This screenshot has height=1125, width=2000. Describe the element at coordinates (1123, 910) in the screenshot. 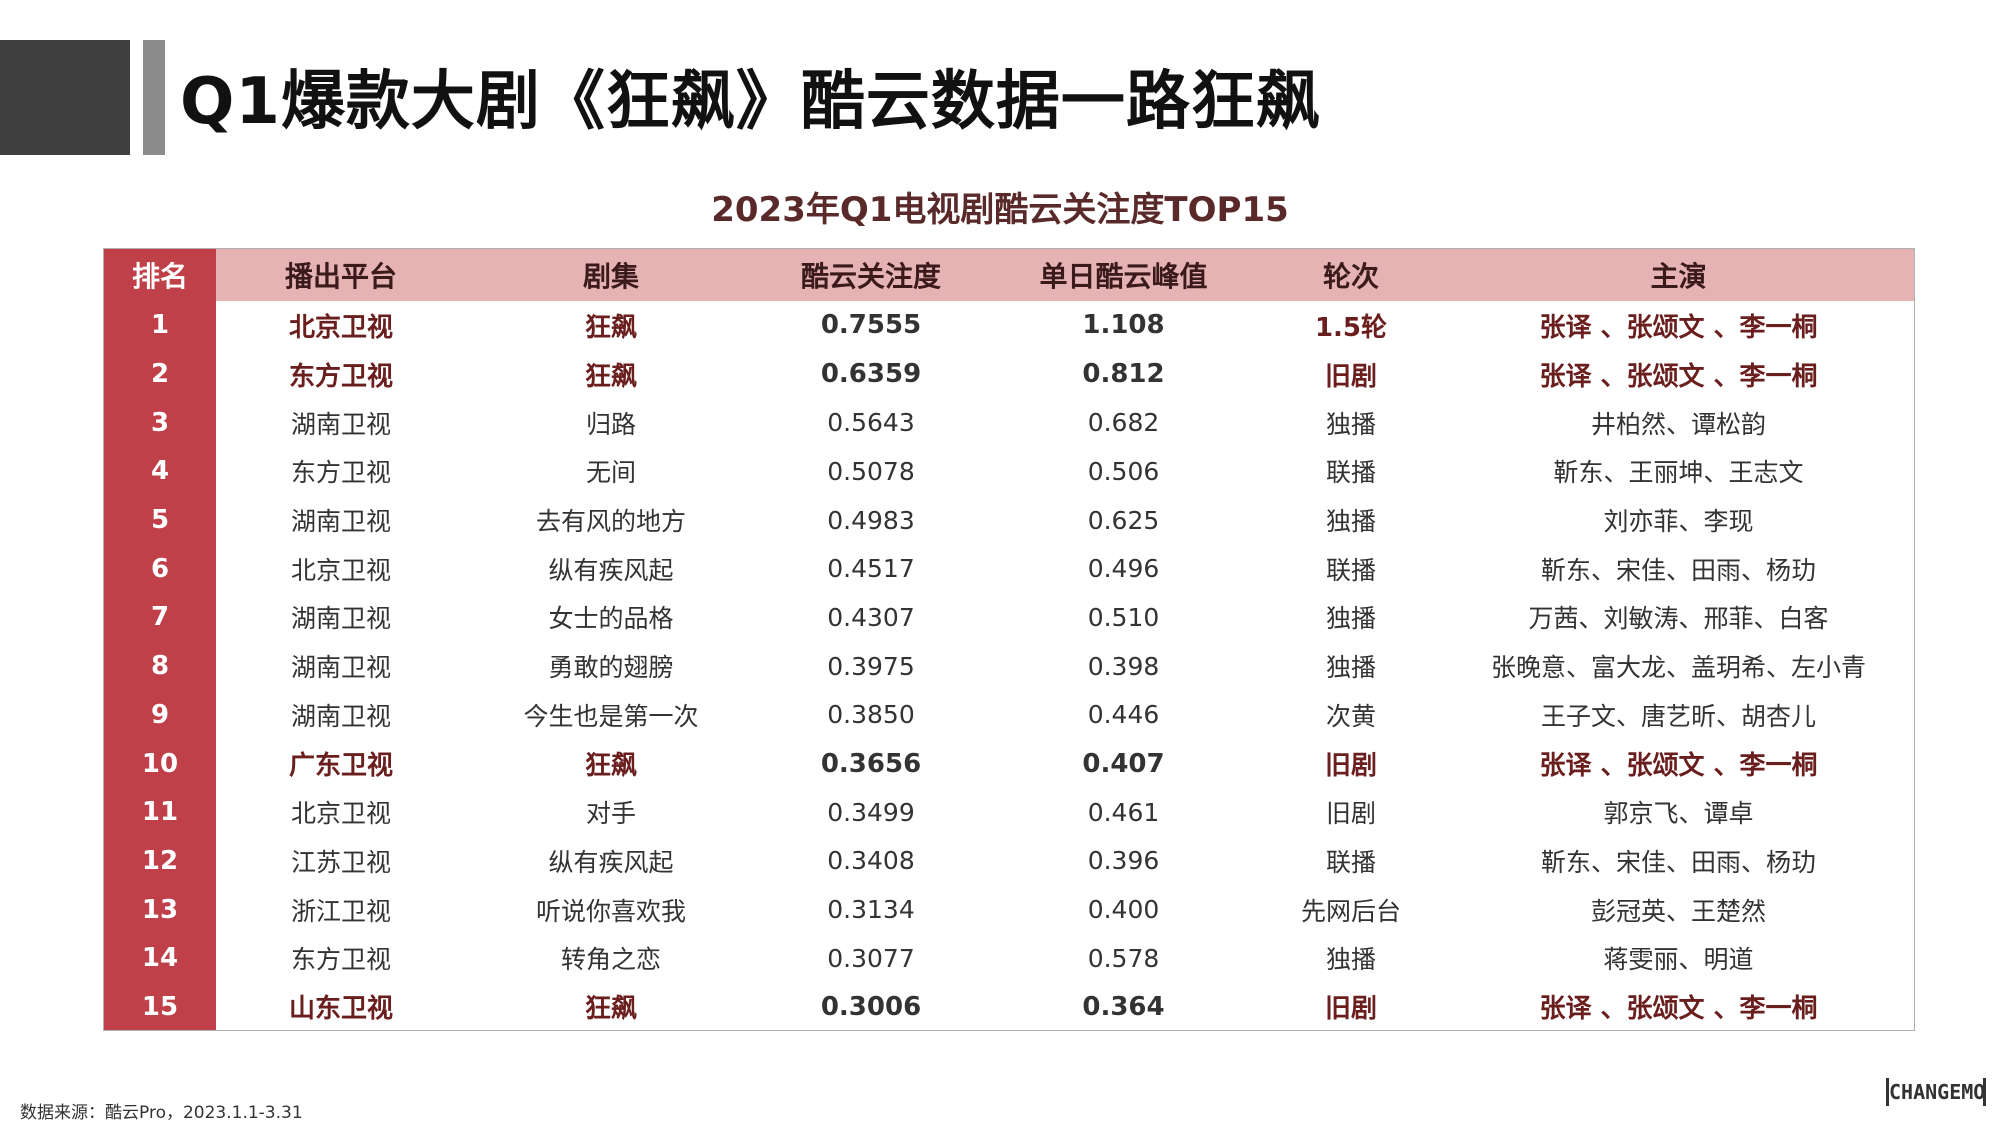

I see `cell-peak: 0.400` at that location.